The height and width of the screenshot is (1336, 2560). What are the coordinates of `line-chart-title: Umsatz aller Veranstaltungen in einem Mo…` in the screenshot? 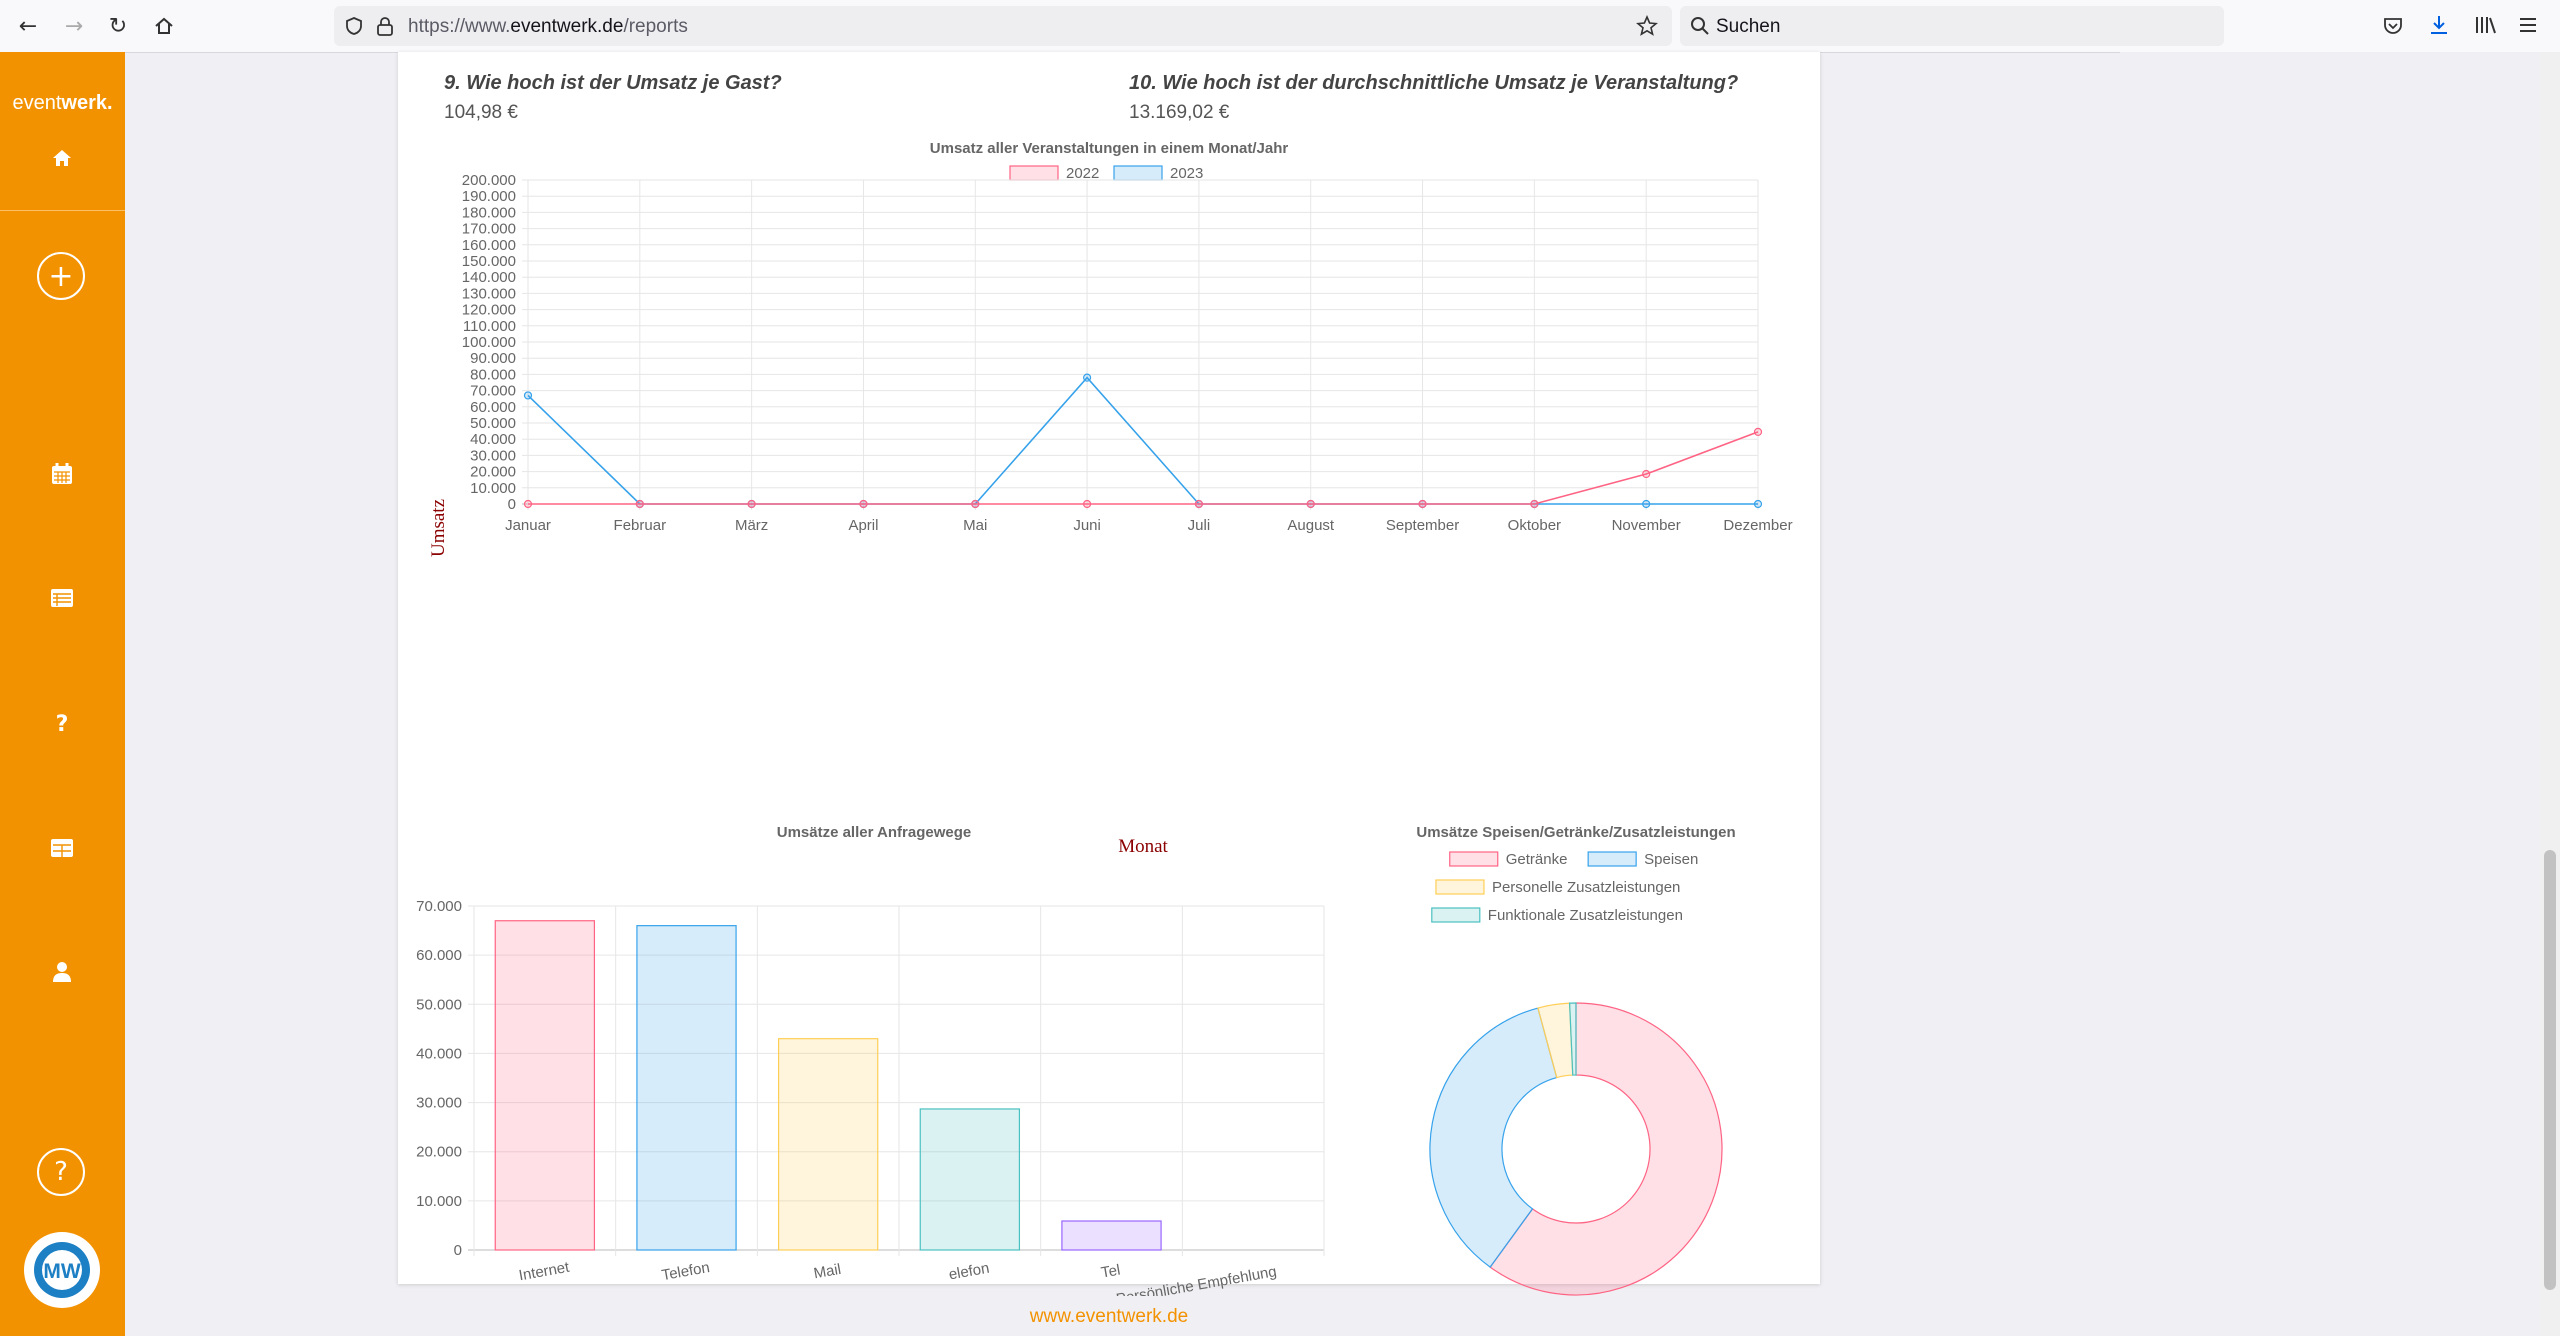 It's located at (1109, 148).